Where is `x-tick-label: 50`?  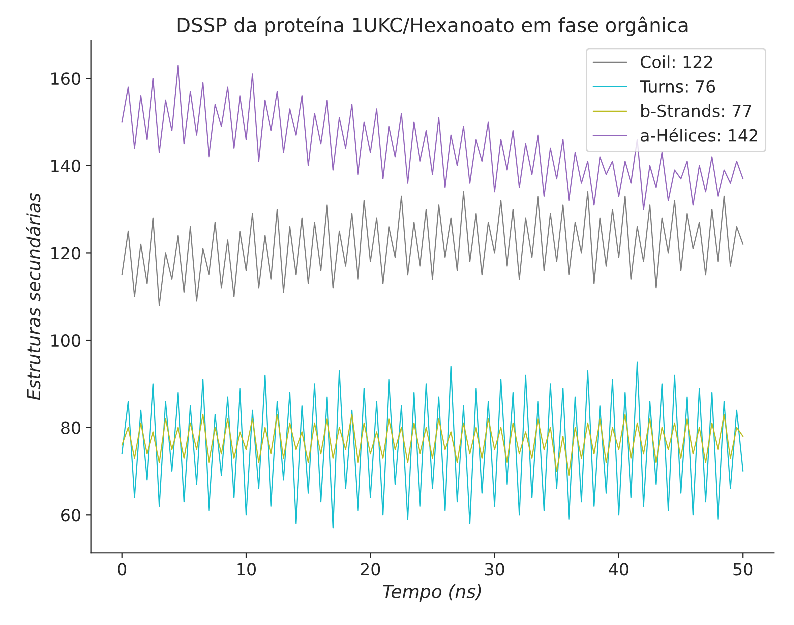 x-tick-label: 50 is located at coordinates (743, 569).